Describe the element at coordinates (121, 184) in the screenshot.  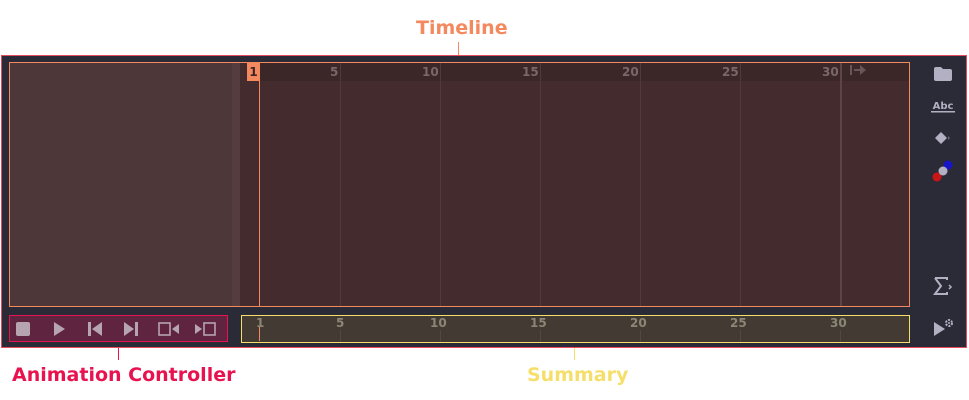
I see `track-list` at that location.